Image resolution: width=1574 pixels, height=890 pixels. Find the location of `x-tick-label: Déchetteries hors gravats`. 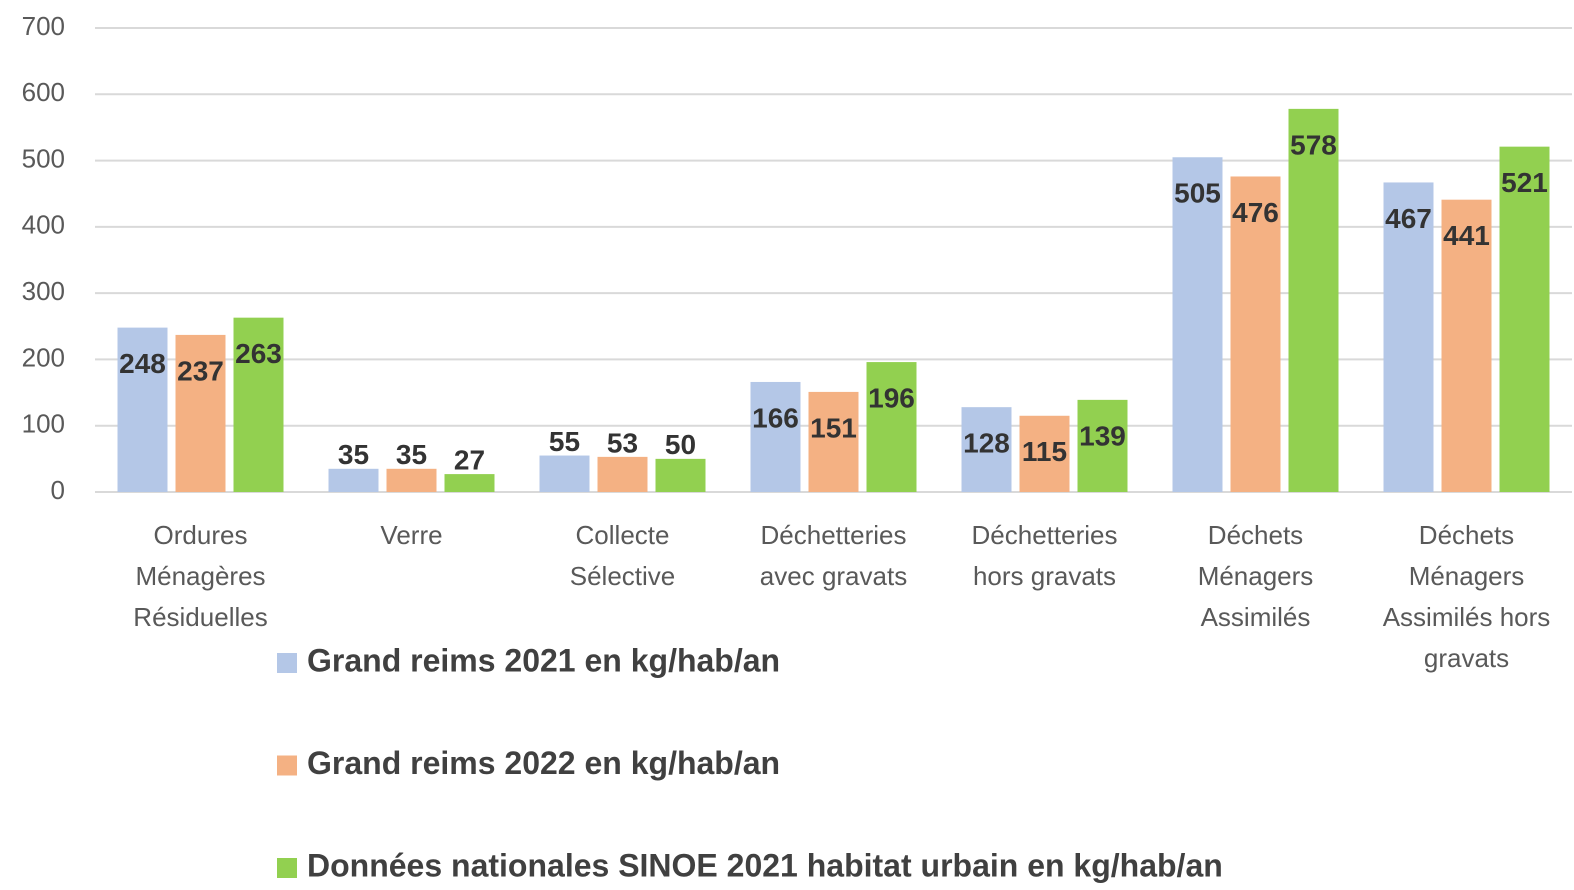

x-tick-label: Déchetteries hors gravats is located at coordinates (1044, 555).